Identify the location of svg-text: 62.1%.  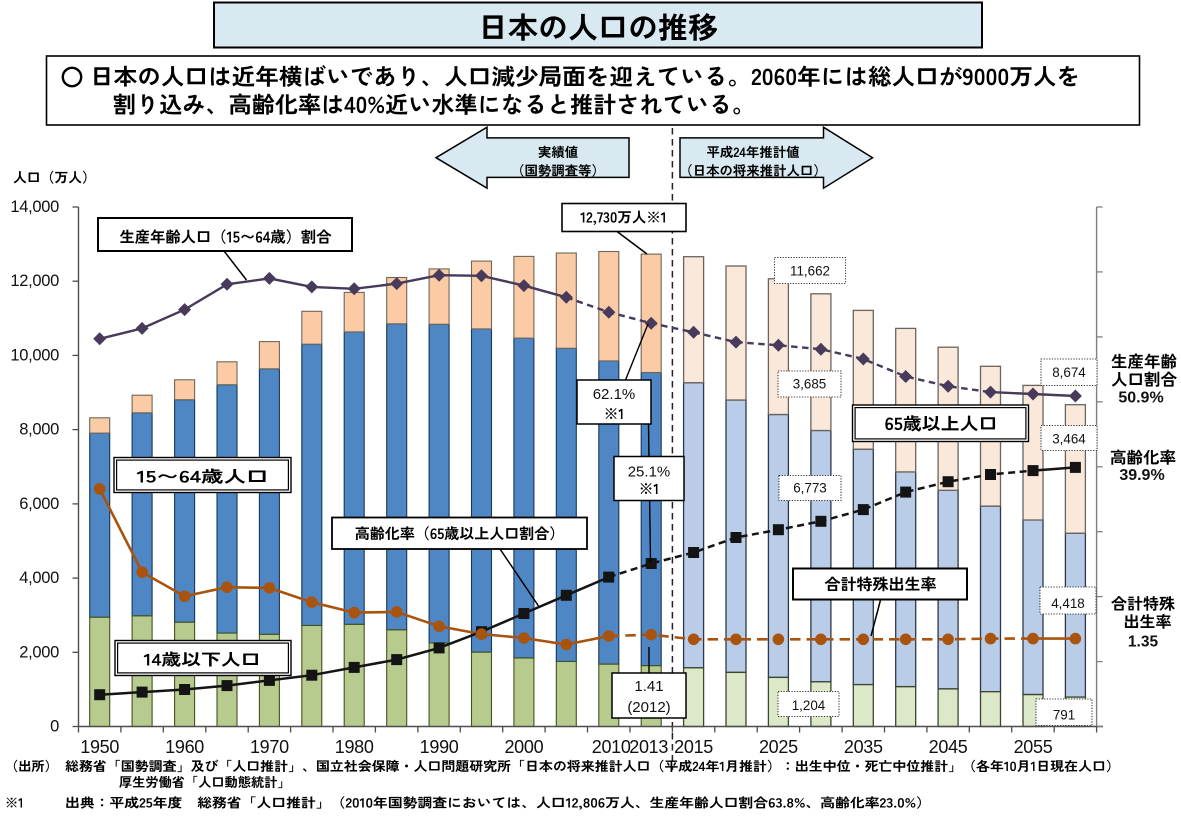
(614, 394).